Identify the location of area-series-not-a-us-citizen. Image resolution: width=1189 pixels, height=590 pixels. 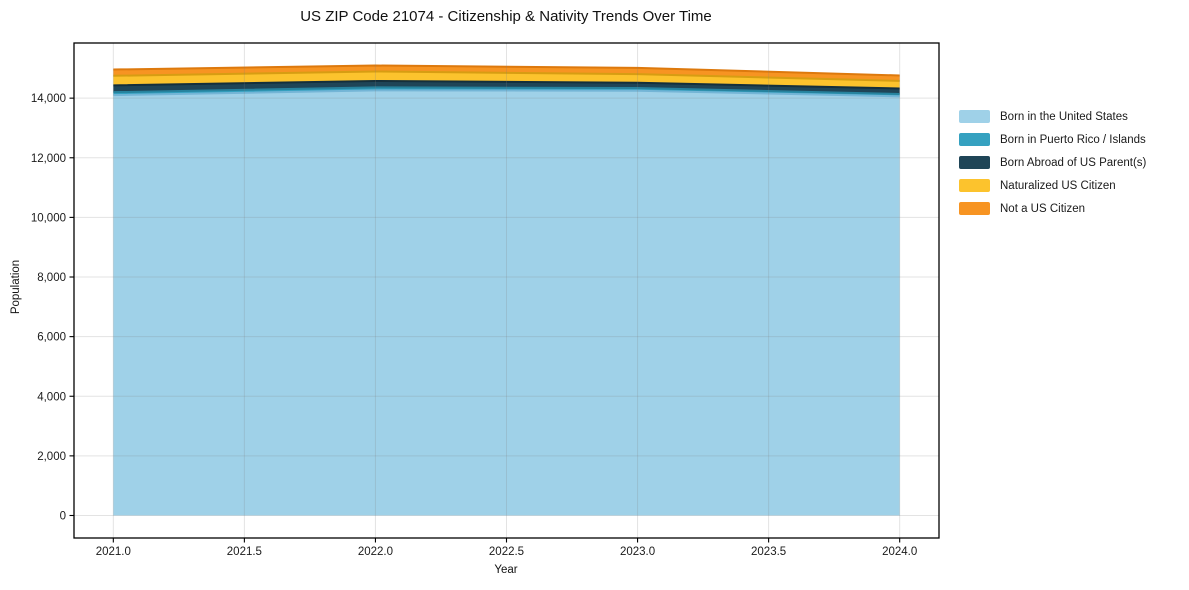
(506, 73).